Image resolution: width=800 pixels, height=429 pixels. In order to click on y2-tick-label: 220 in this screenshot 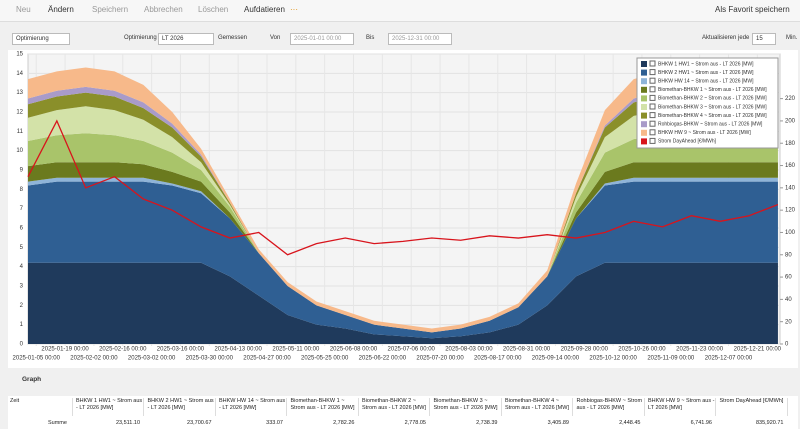, I will do `click(790, 99)`.